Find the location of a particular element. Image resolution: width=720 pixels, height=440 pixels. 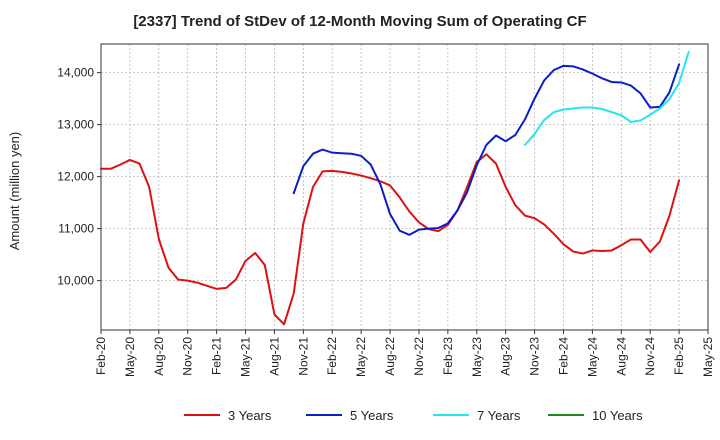

x-tick-label: Aug-23 is located at coordinates (506, 356).